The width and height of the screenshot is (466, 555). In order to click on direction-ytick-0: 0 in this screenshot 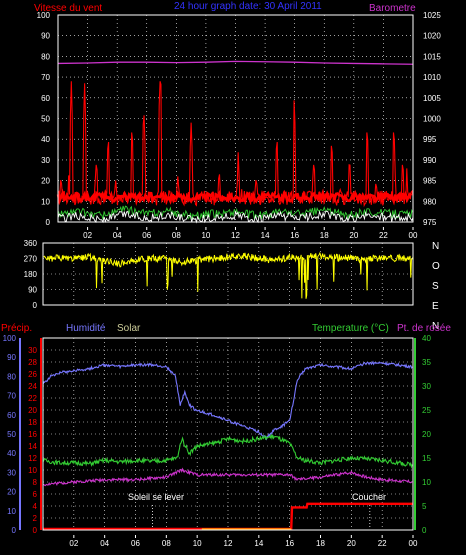, I will do `click(35, 305)`.